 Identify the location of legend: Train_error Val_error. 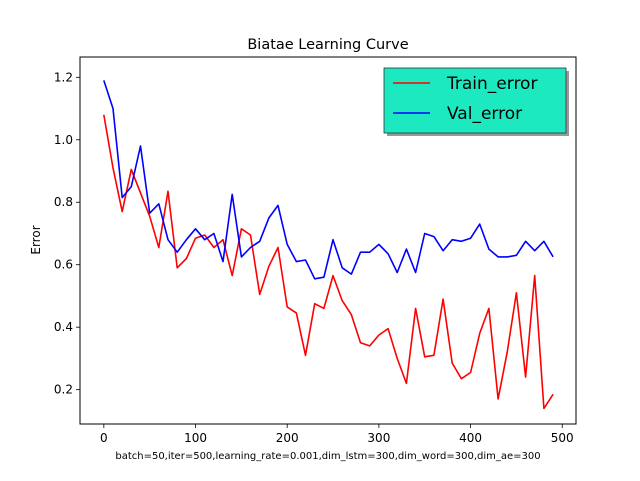
(476, 101).